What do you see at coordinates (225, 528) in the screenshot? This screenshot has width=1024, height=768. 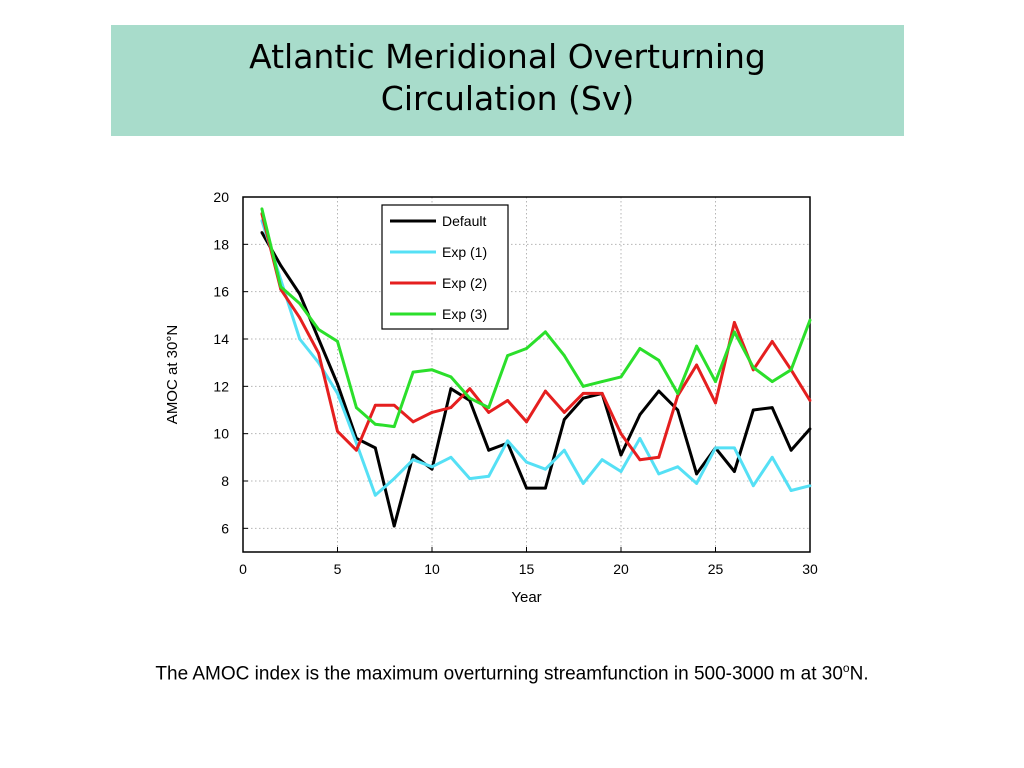 I see `y-tick-label: 6` at bounding box center [225, 528].